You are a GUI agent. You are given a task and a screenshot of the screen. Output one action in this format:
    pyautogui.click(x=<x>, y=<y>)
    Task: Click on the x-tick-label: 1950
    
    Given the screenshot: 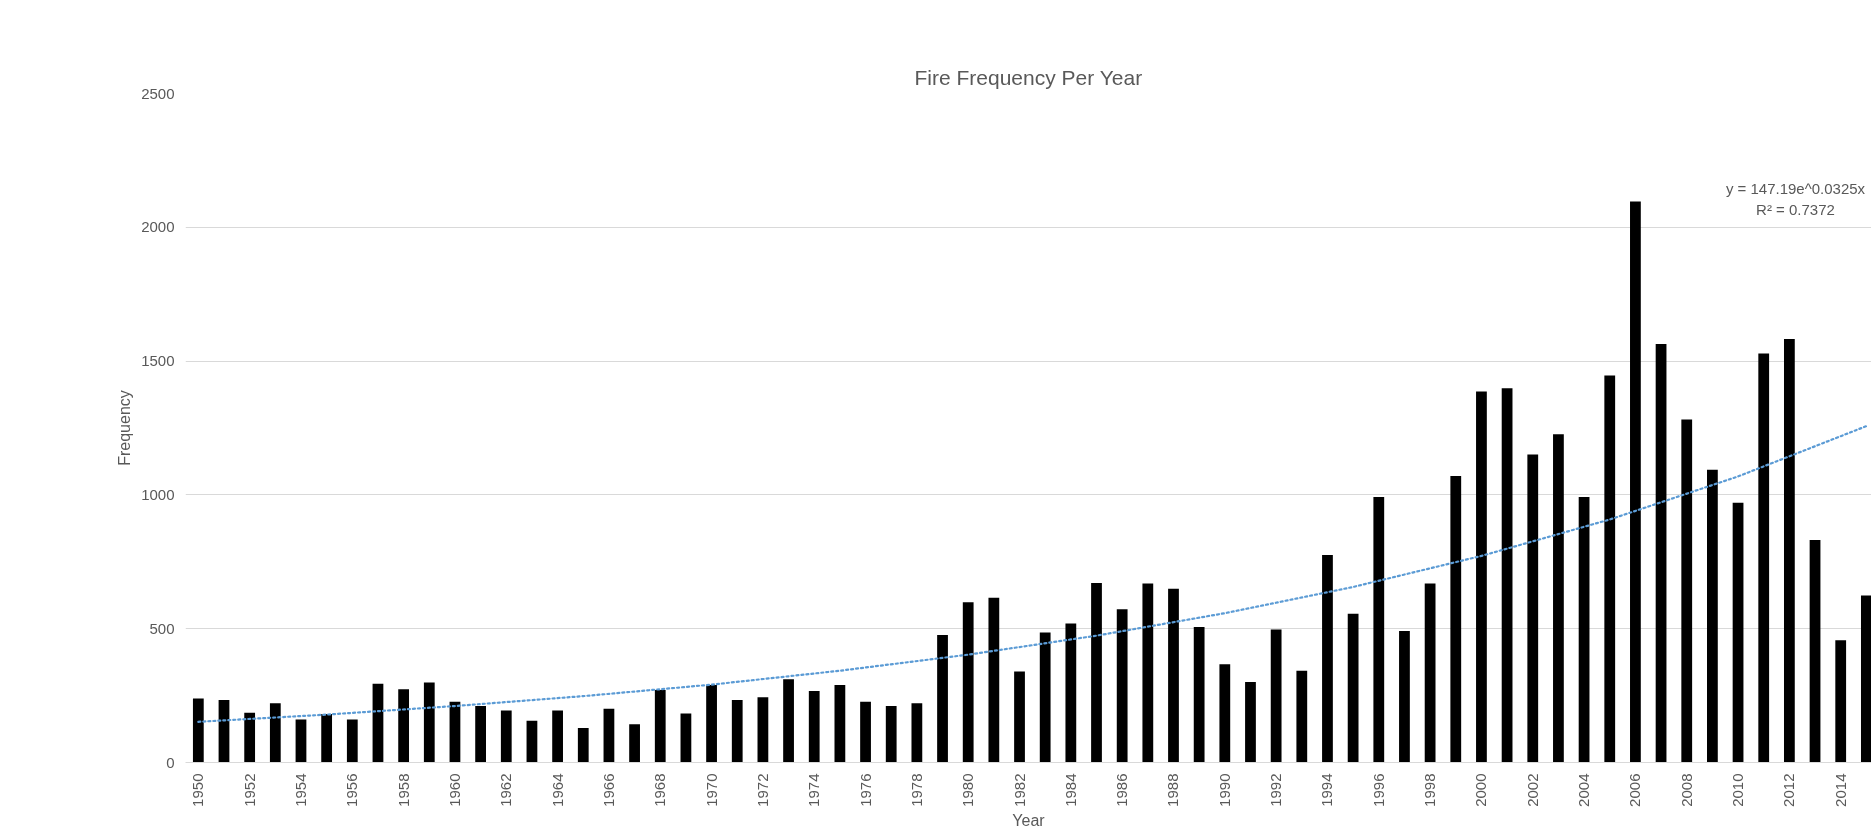 What is the action you would take?
    pyautogui.click(x=198, y=790)
    